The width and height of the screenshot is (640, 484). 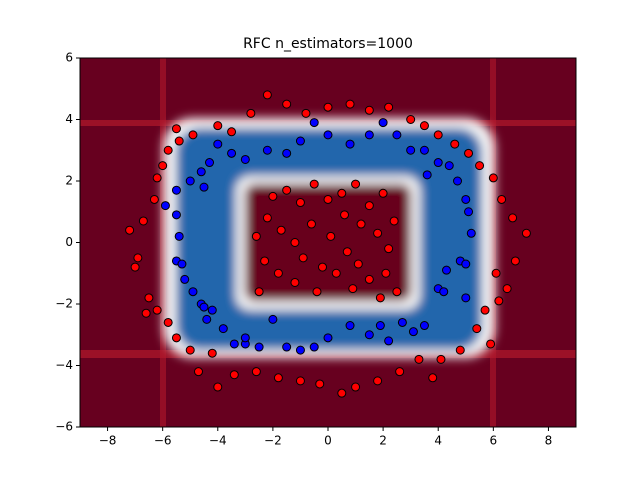 What do you see at coordinates (64, 427) in the screenshot?
I see `y-tick-label: −6` at bounding box center [64, 427].